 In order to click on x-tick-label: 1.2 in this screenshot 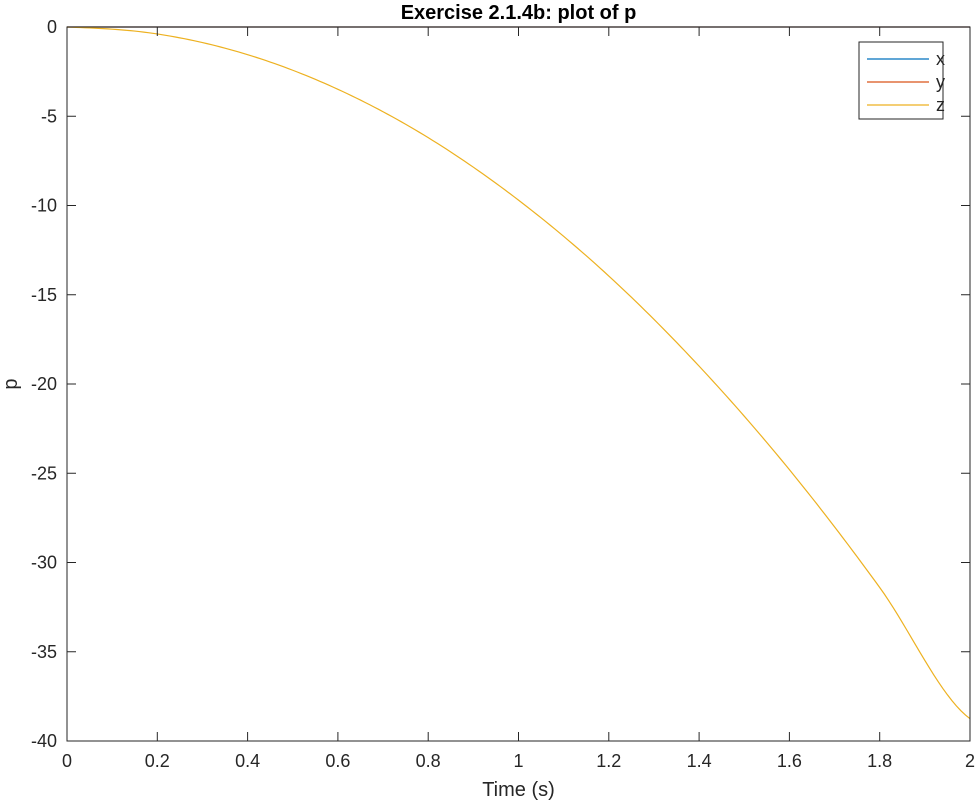, I will do `click(608, 761)`.